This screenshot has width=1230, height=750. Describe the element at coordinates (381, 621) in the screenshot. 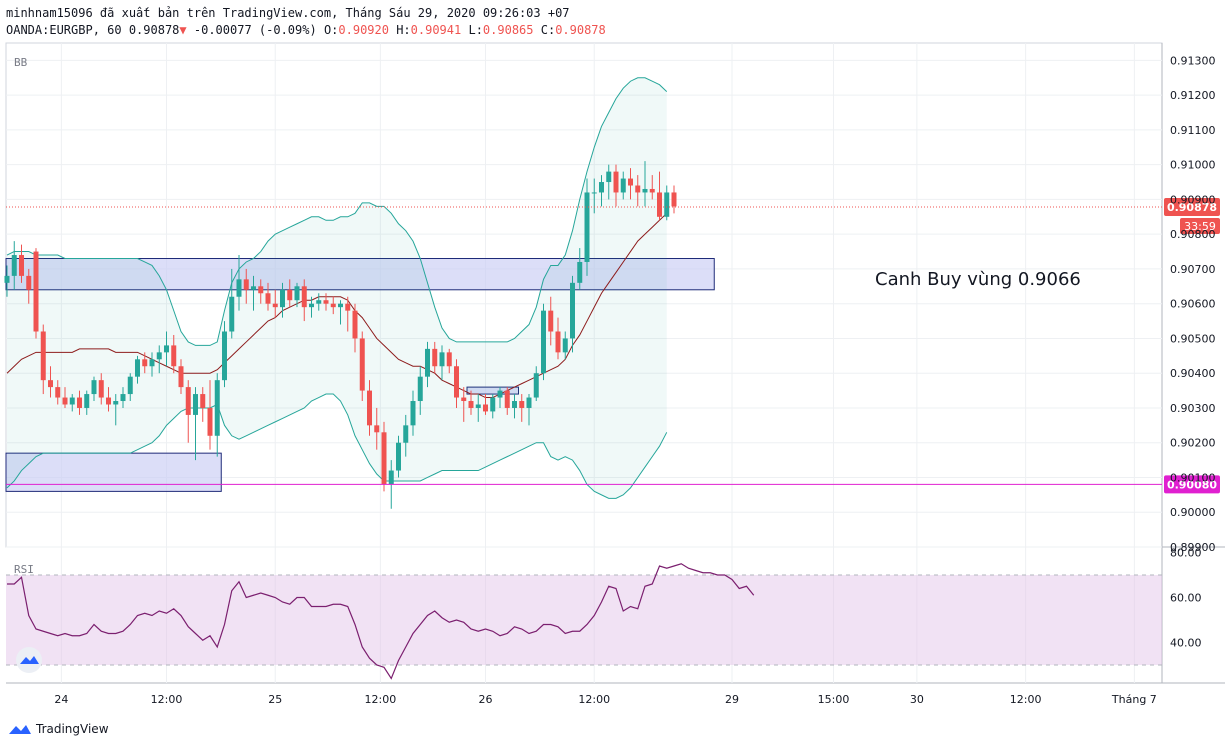

I see `rsi-line` at that location.